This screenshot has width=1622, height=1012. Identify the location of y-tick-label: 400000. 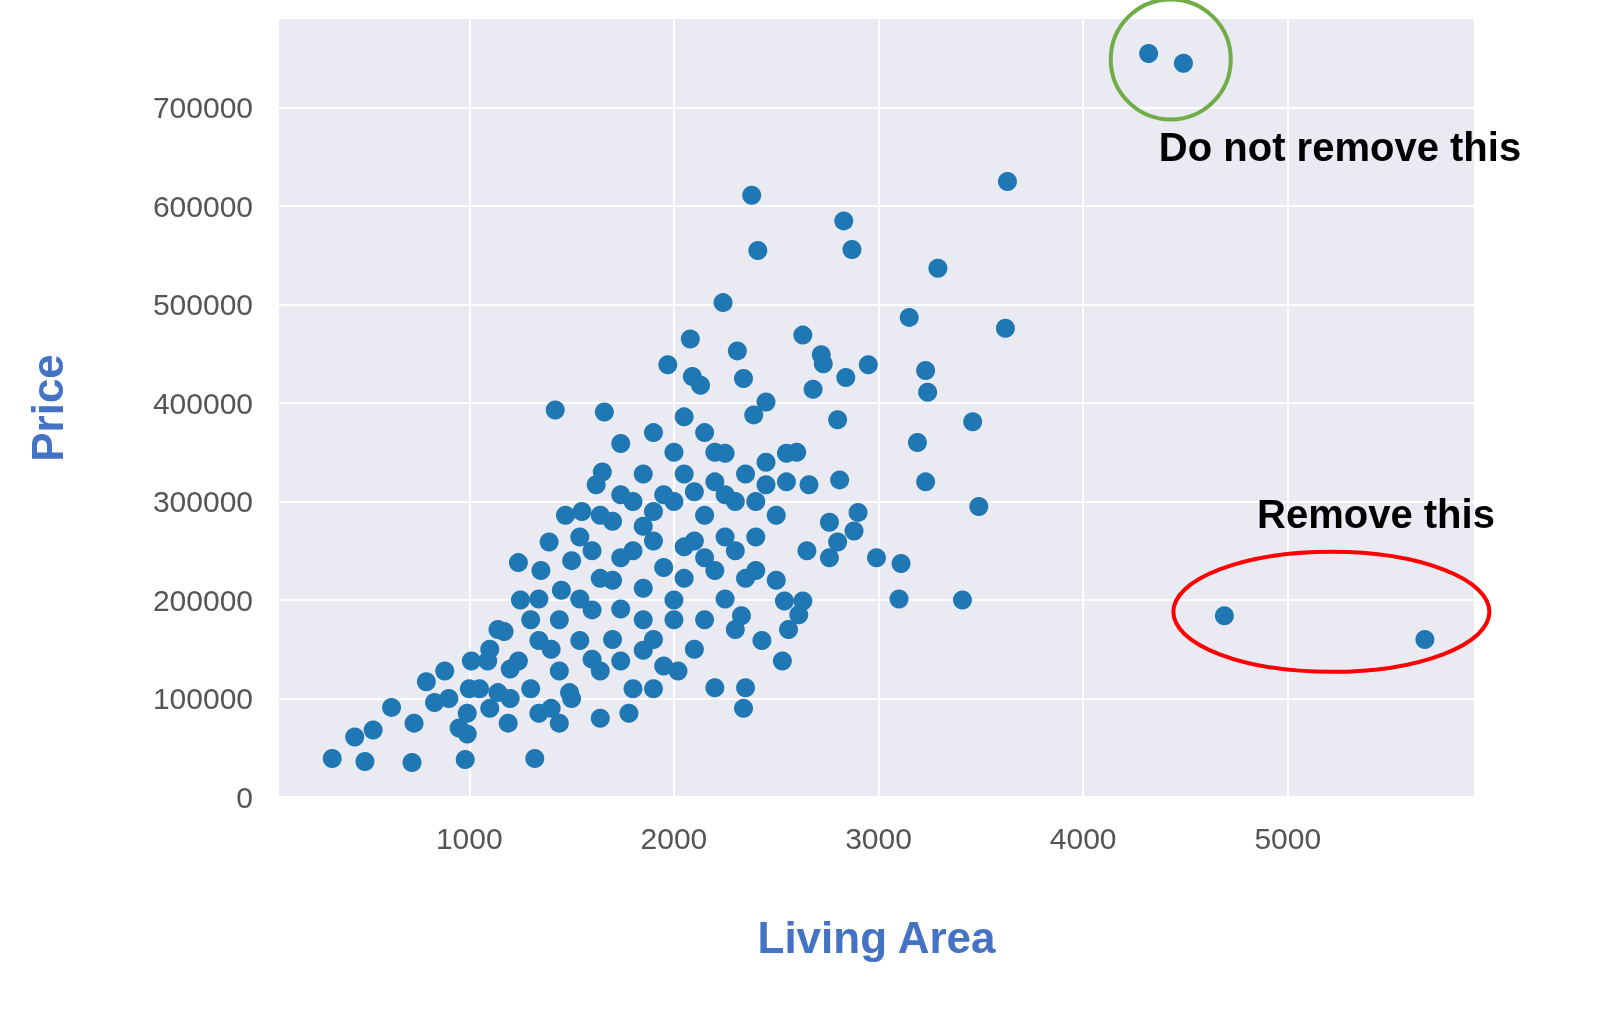
(202, 403).